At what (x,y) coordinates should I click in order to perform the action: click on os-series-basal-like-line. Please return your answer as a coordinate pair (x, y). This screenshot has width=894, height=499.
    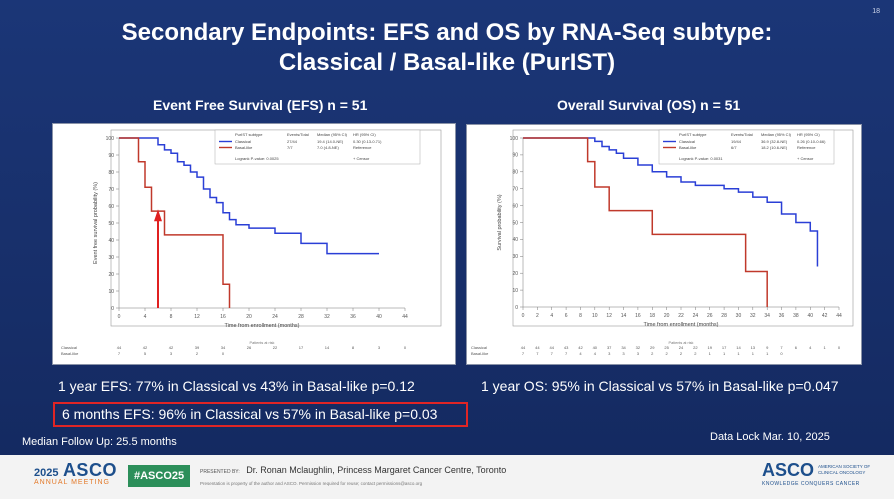
    Looking at the image, I should click on (645, 222).